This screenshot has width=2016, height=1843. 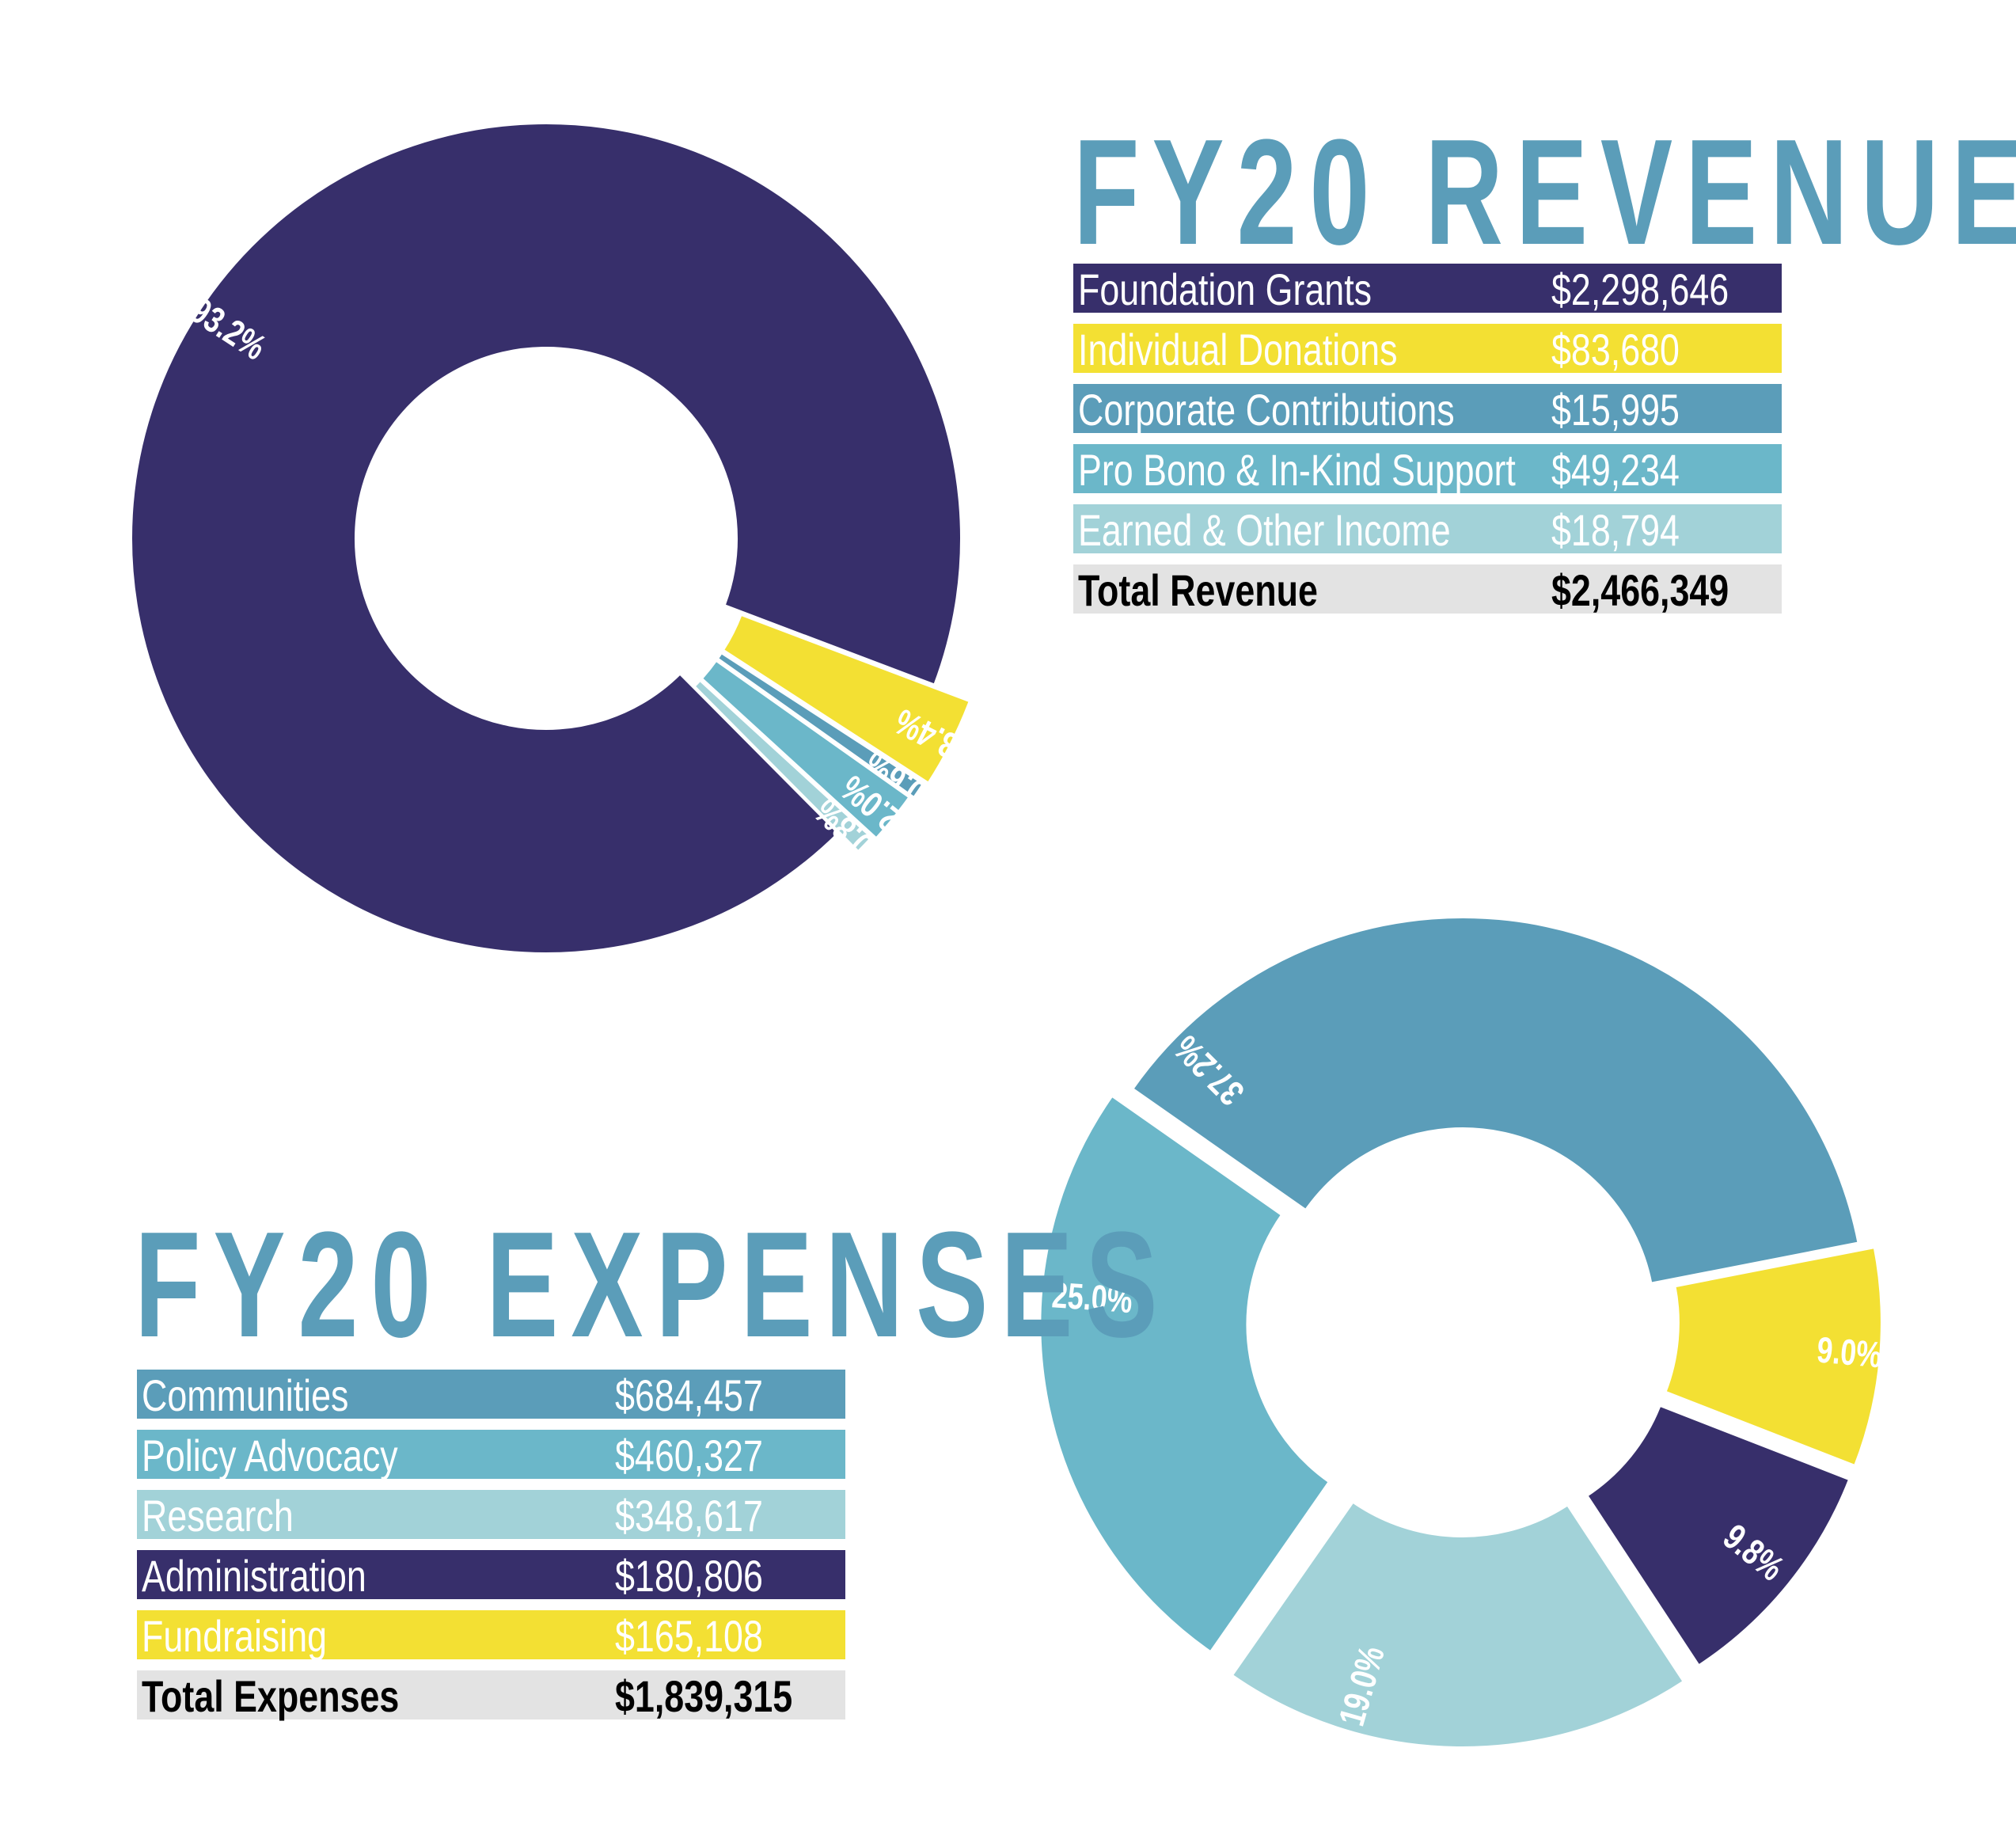 I want to click on revenue-legend-label: Individual Donations, so click(x=1238, y=349).